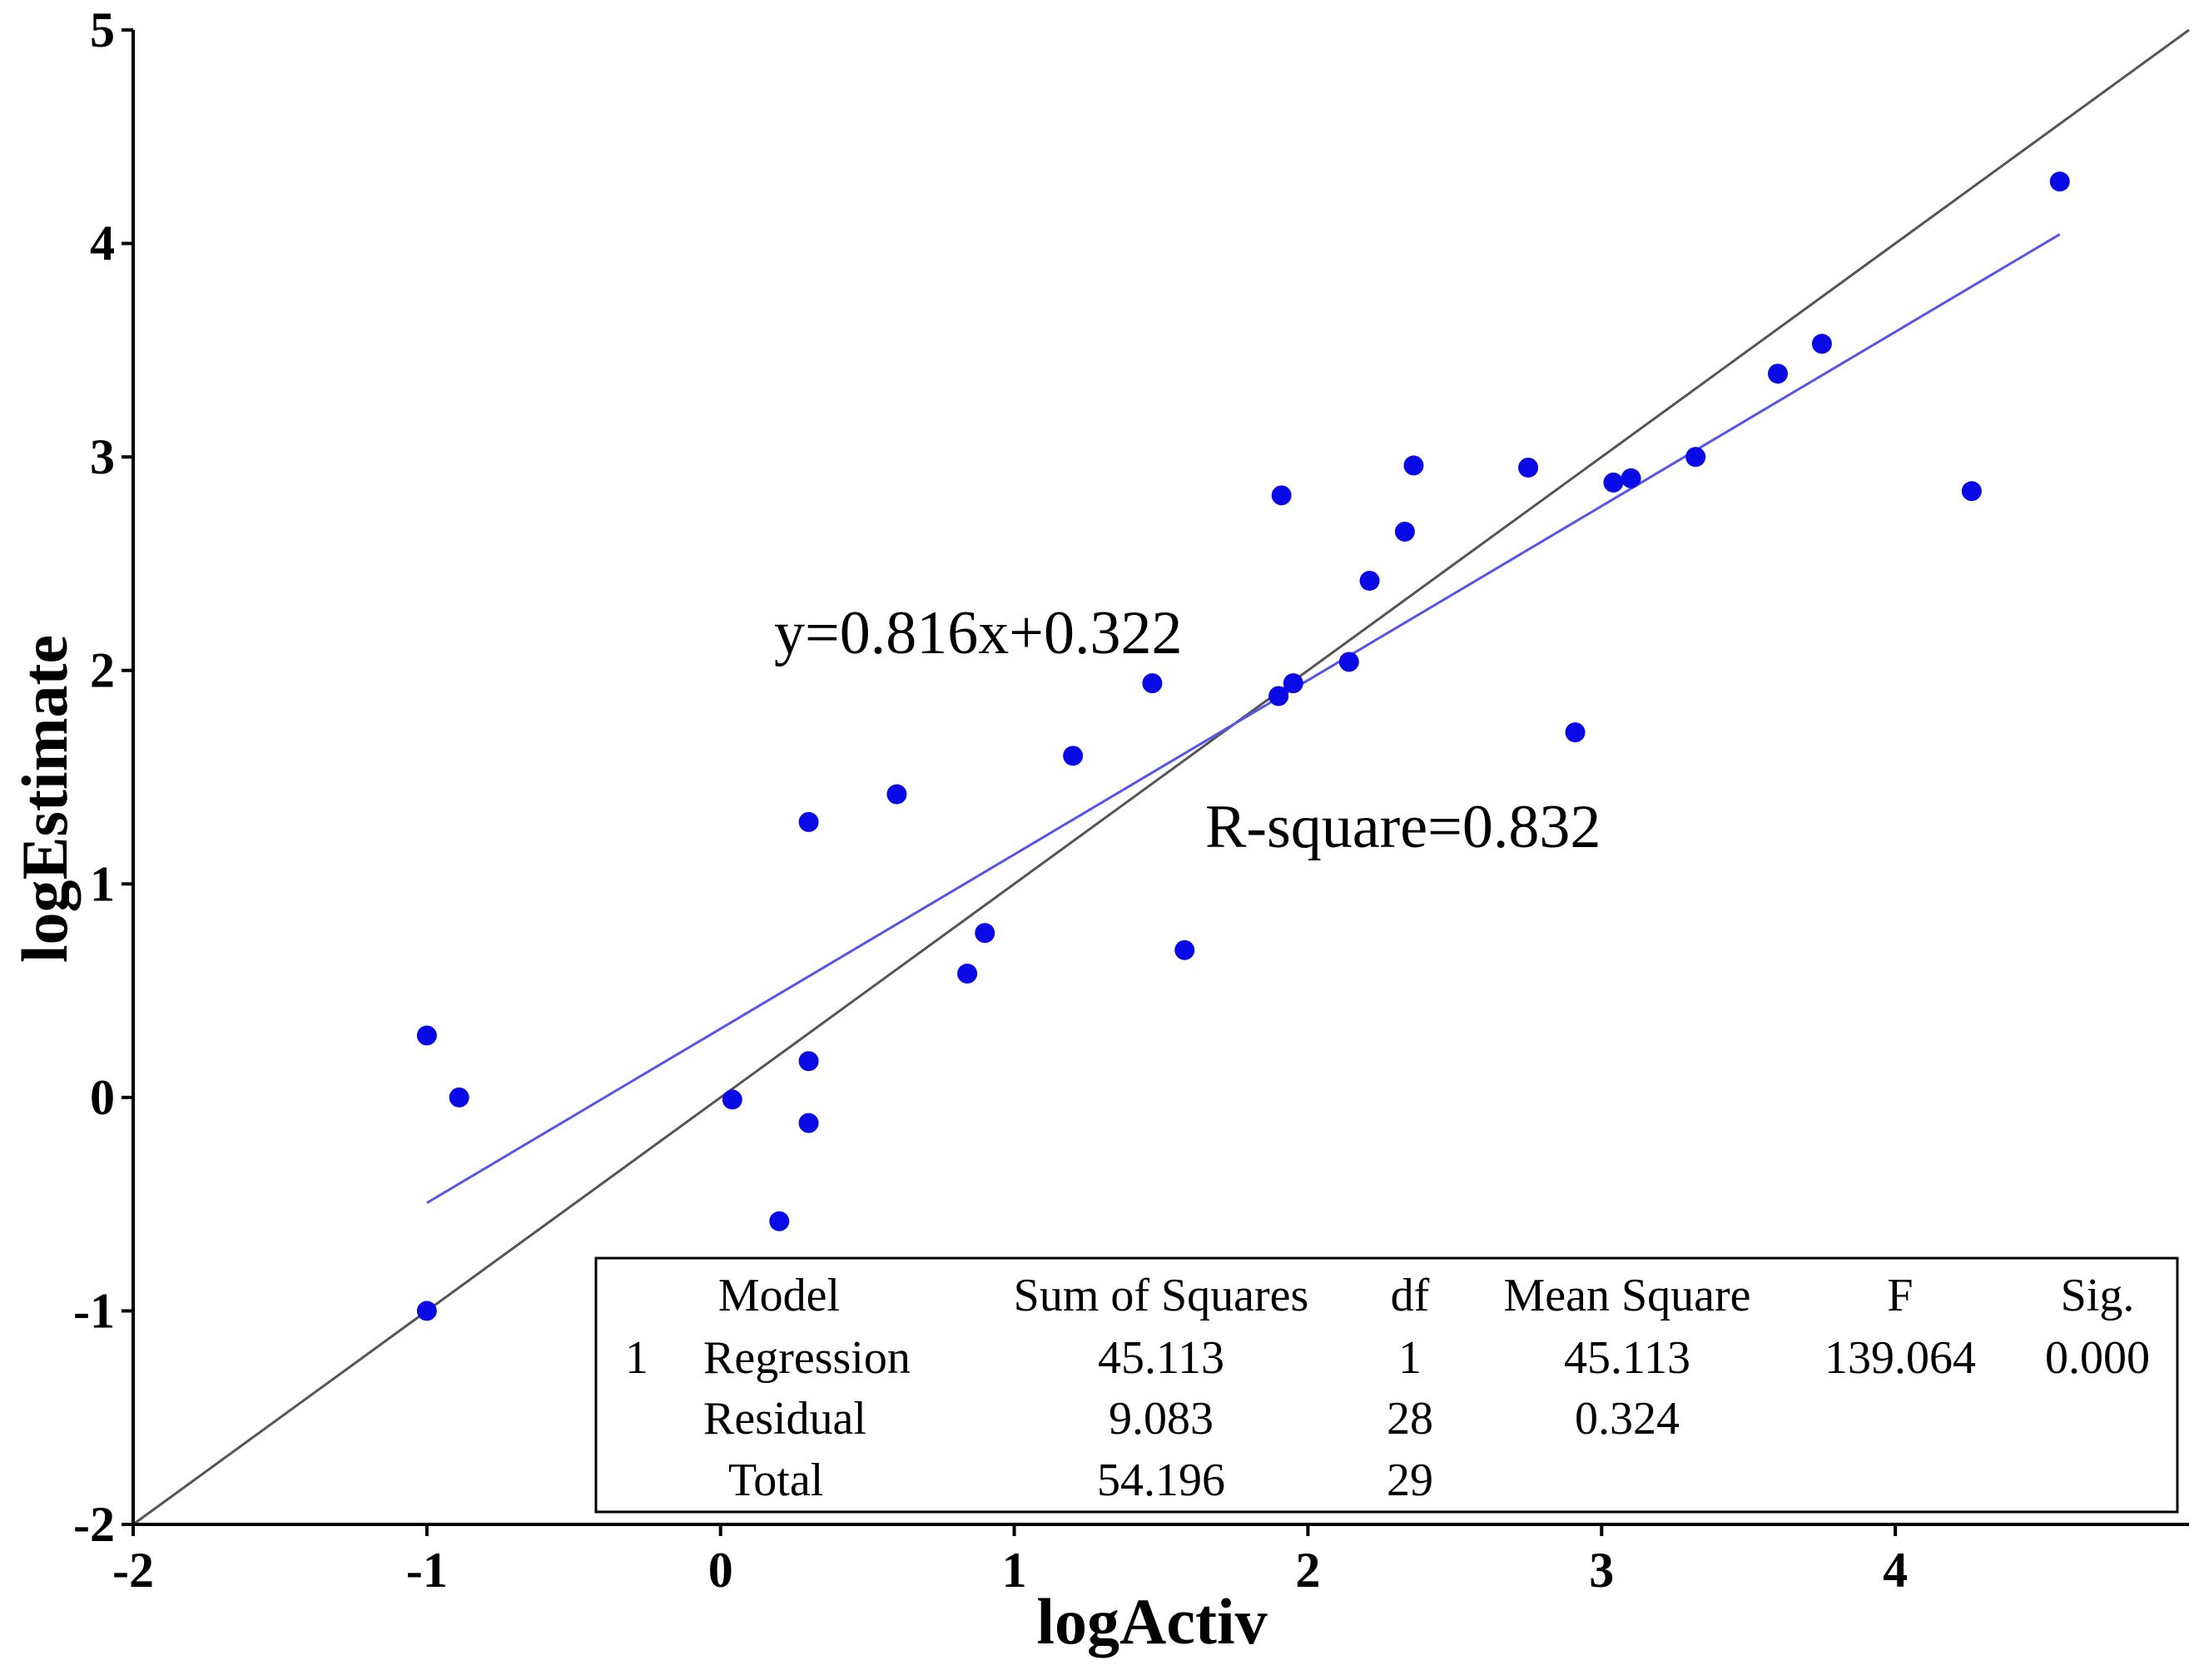 This screenshot has width=2204, height=1680. What do you see at coordinates (427, 1570) in the screenshot?
I see `x-tick-label: -1` at bounding box center [427, 1570].